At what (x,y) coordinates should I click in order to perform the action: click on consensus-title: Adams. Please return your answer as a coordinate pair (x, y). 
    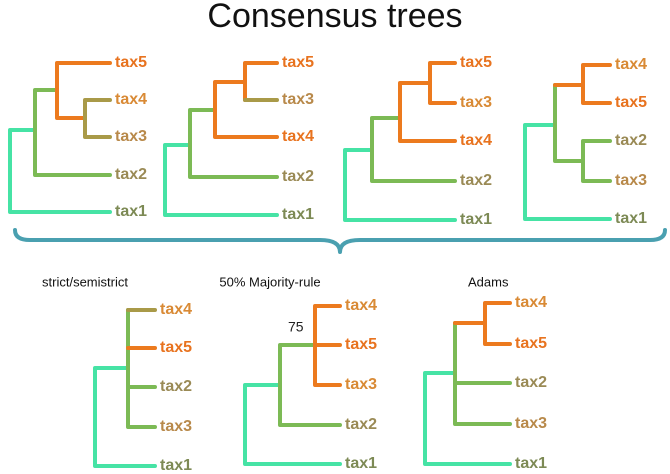
    Looking at the image, I should click on (488, 281).